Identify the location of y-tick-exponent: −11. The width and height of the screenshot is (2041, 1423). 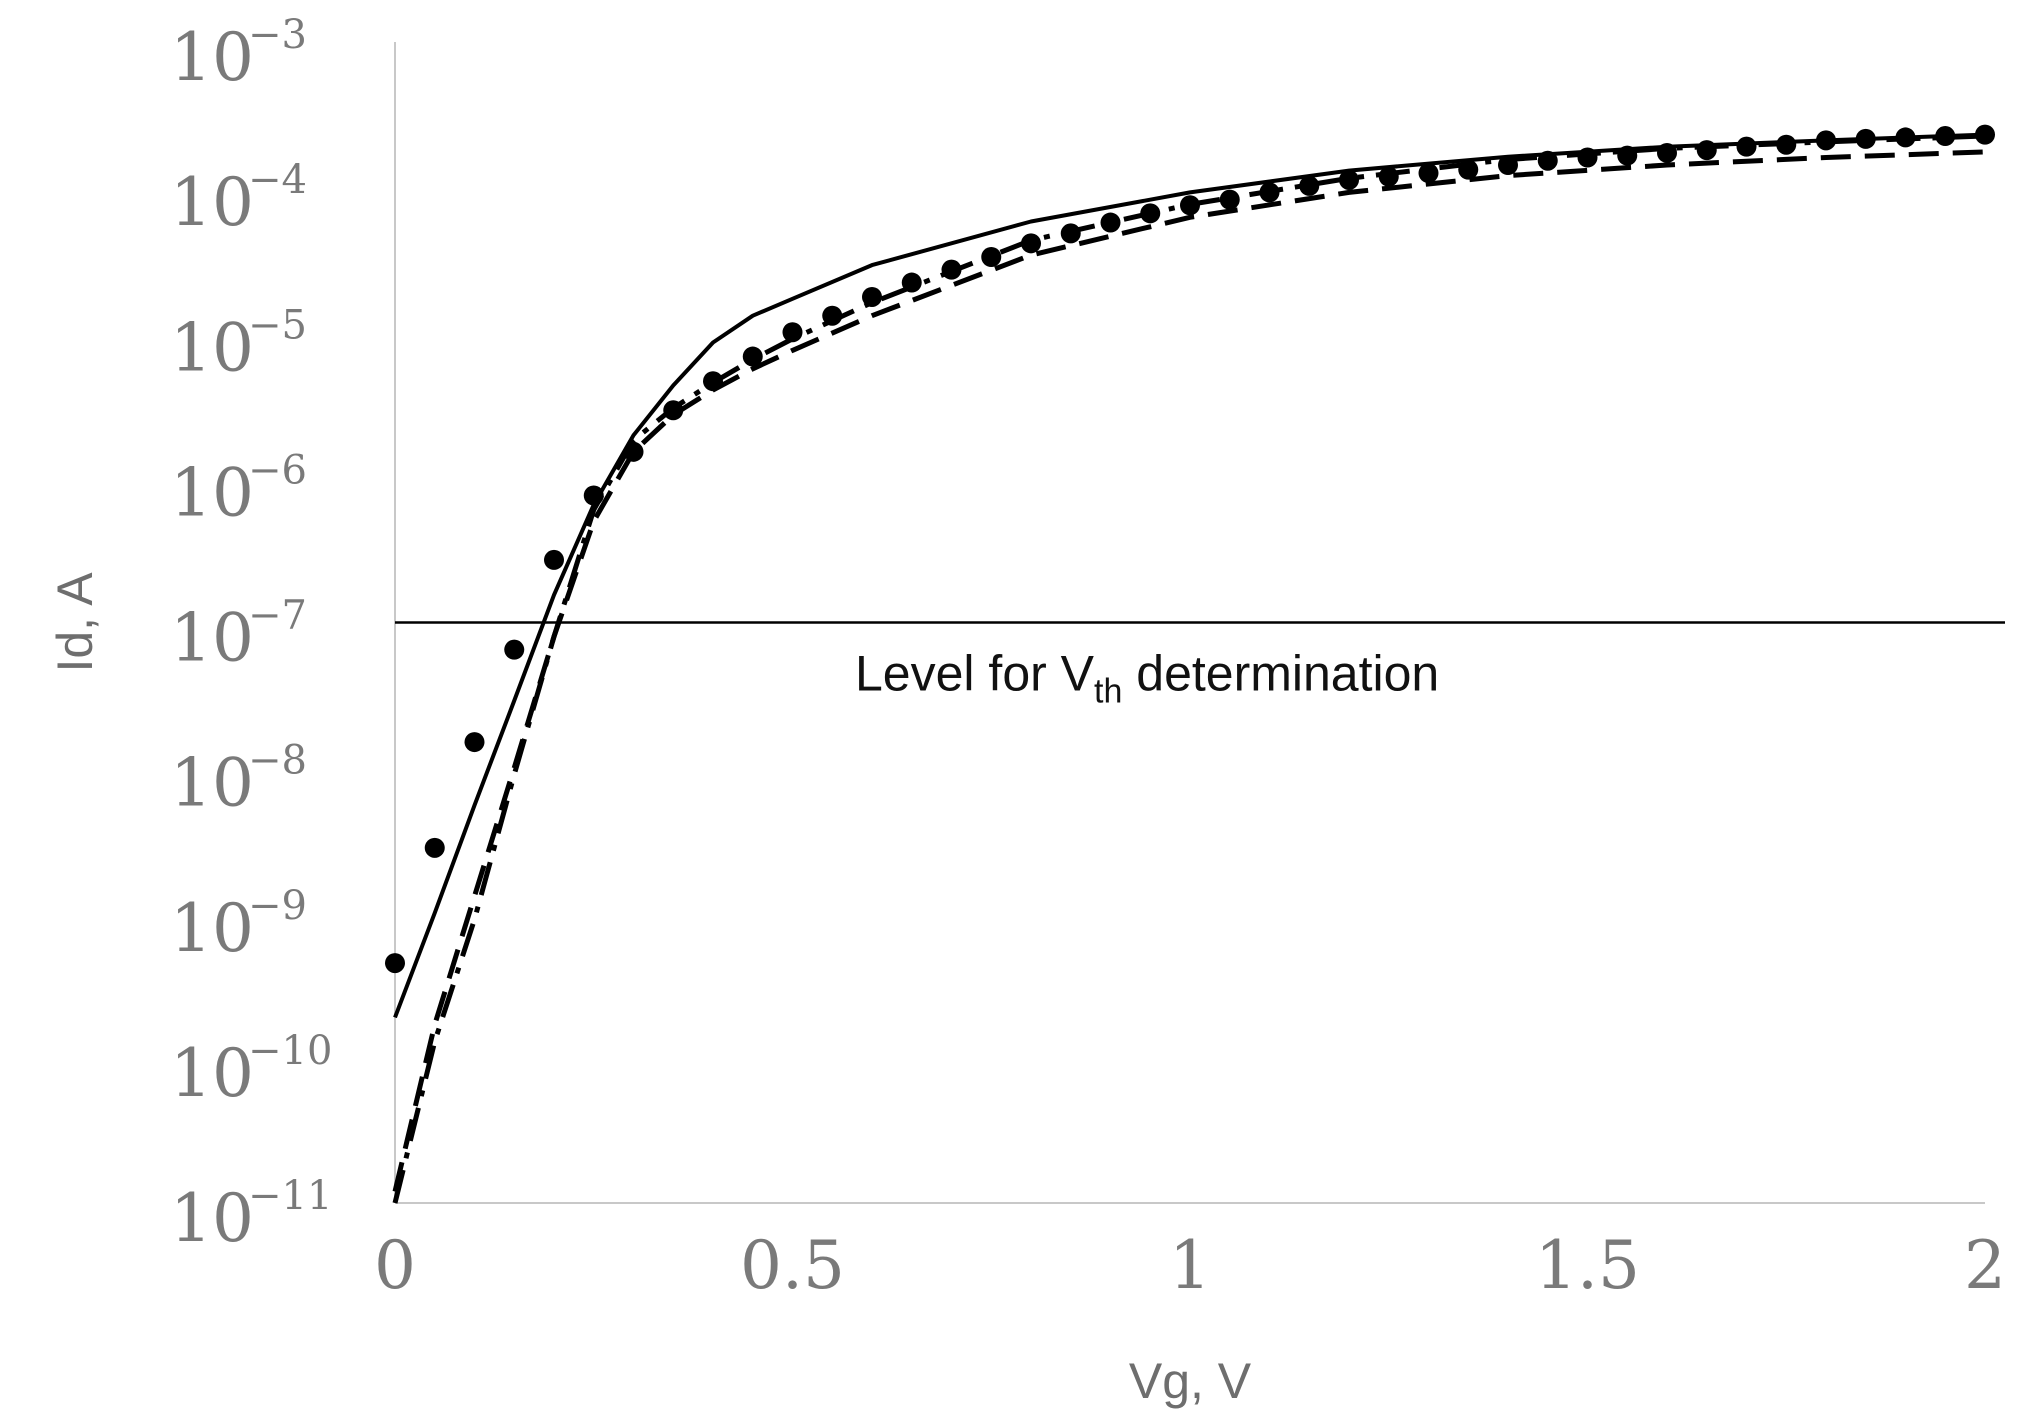
(290, 1196).